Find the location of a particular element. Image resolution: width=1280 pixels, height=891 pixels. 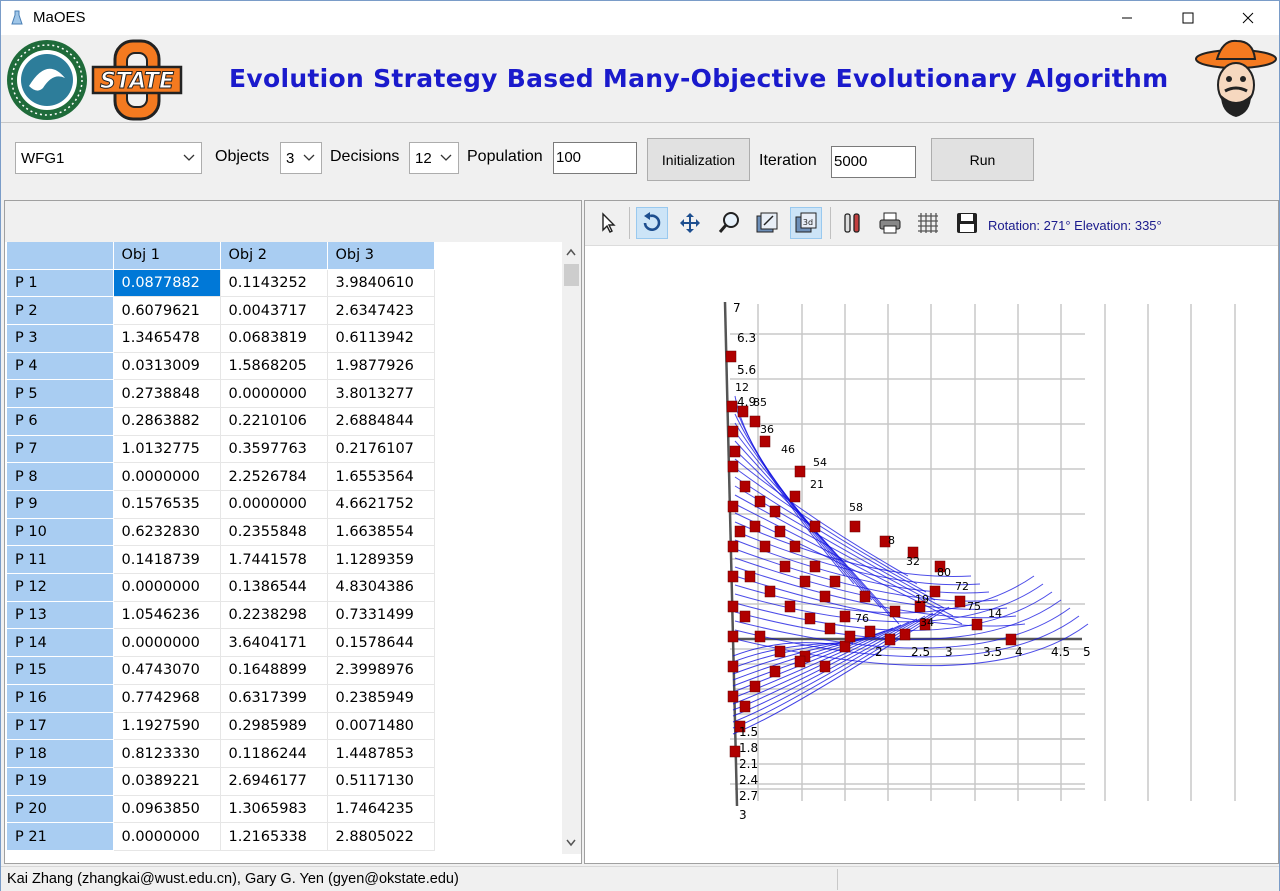

table-row: P 1 0.0877882 0.1143252 3.9840610 is located at coordinates (221, 283).